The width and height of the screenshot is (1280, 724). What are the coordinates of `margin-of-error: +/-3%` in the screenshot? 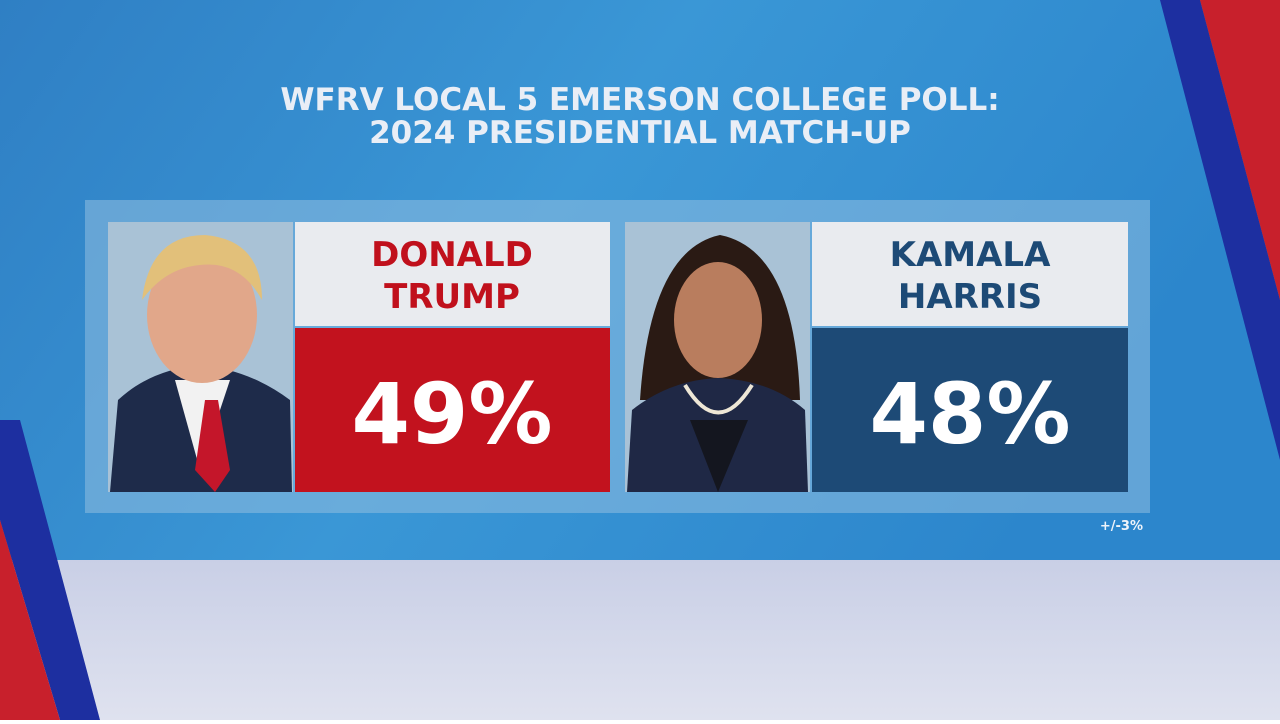 It's located at (1121, 526).